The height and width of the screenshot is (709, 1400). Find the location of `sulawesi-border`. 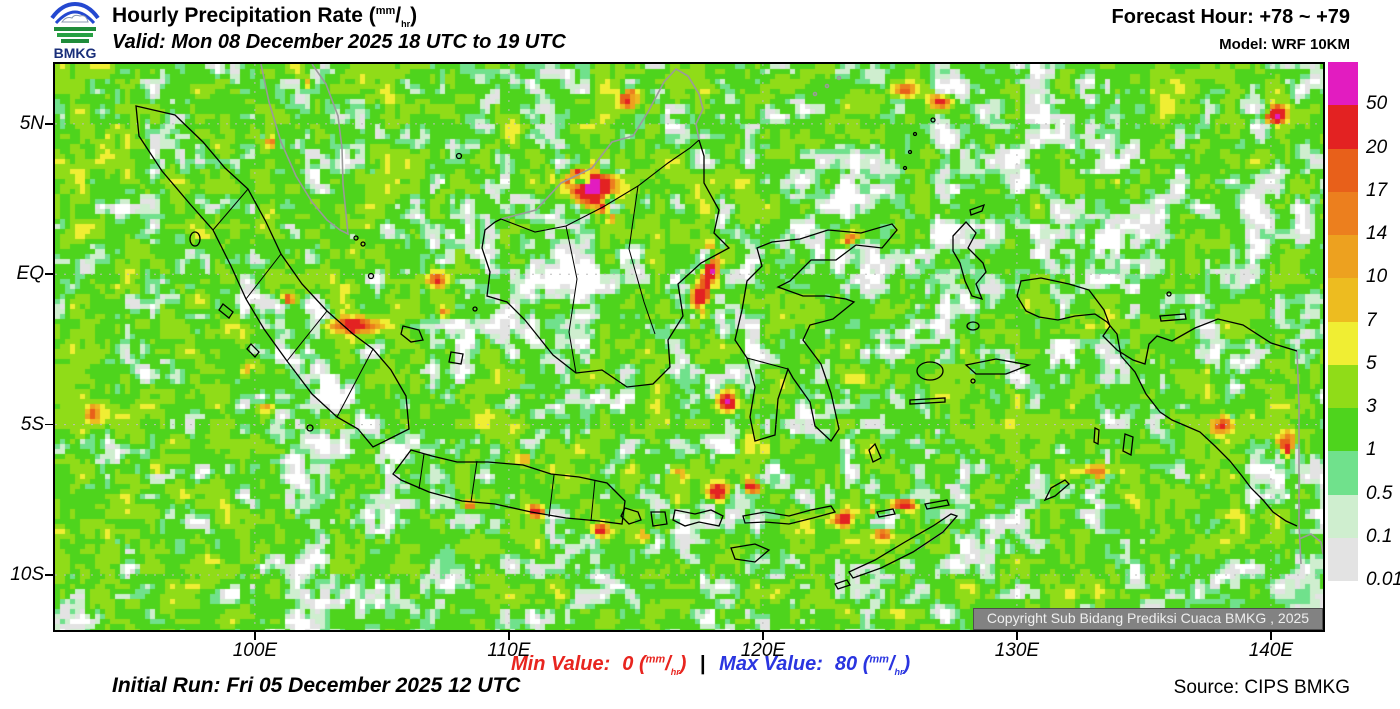

sulawesi-border is located at coordinates (767, 363).